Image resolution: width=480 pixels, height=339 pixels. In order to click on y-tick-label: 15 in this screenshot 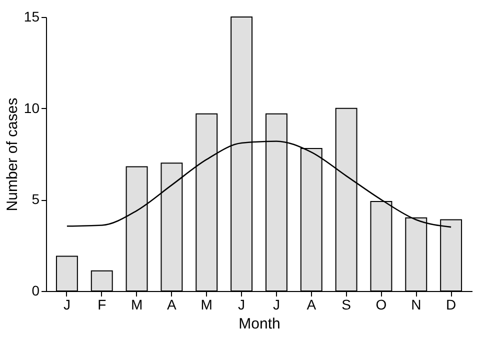, I will do `click(32, 16)`.